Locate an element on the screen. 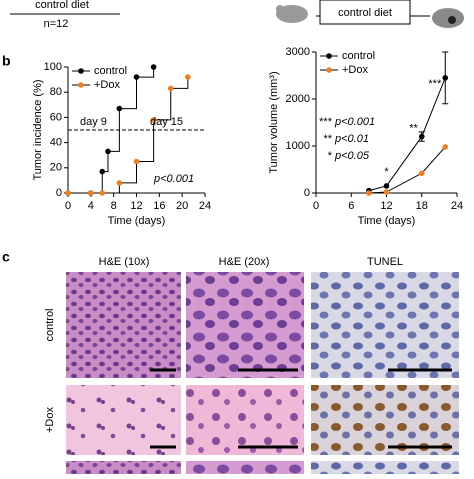 The height and width of the screenshot is (479, 474). annotation: *** is located at coordinates (435, 84).